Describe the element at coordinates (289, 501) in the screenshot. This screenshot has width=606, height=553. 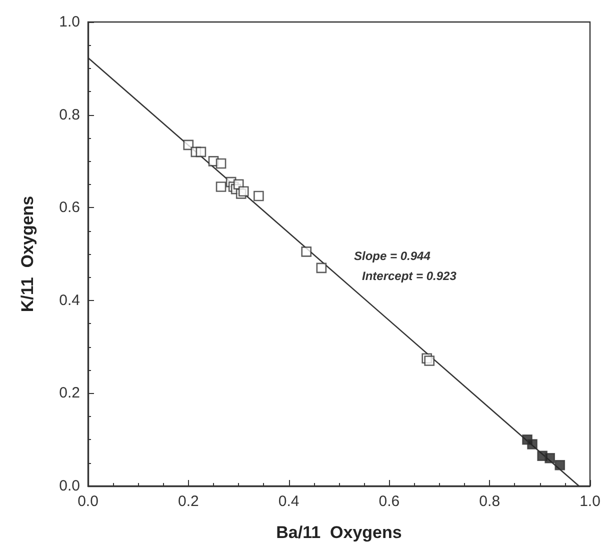
I see `x-tick-label: 0.4` at that location.